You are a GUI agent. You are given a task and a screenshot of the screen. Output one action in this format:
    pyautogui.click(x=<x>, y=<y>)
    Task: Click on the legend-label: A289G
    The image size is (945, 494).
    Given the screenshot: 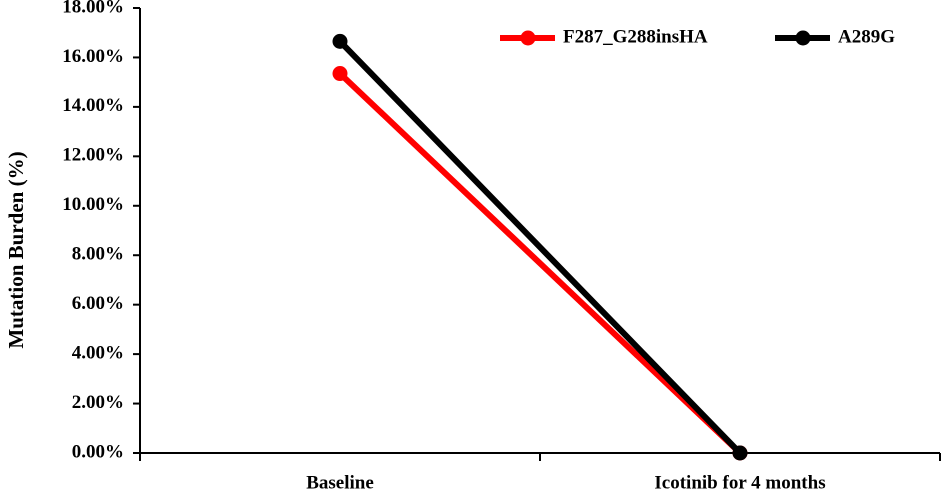 What is the action you would take?
    pyautogui.click(x=866, y=36)
    